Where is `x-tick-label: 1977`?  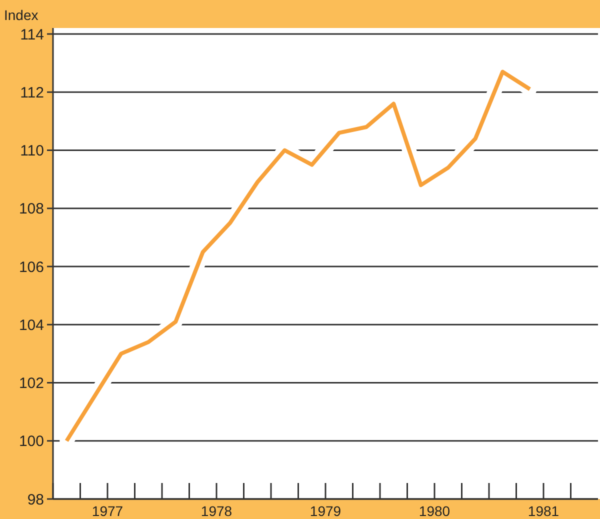
x-tick-label: 1977 is located at coordinates (108, 511).